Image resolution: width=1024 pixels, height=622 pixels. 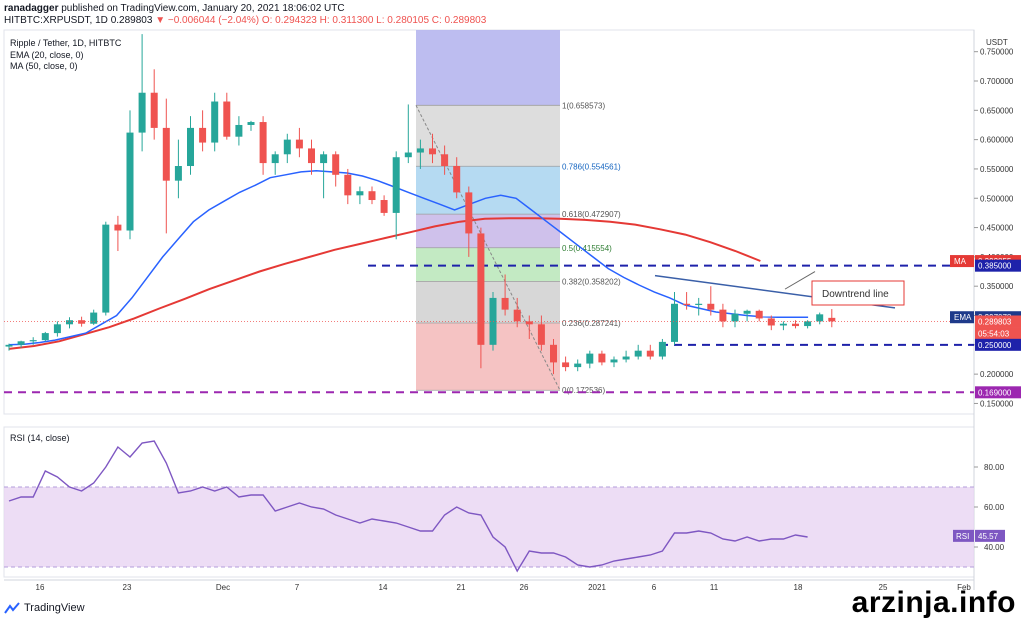 What do you see at coordinates (488, 356) in the screenshot?
I see `fib-zone-0.236` at bounding box center [488, 356].